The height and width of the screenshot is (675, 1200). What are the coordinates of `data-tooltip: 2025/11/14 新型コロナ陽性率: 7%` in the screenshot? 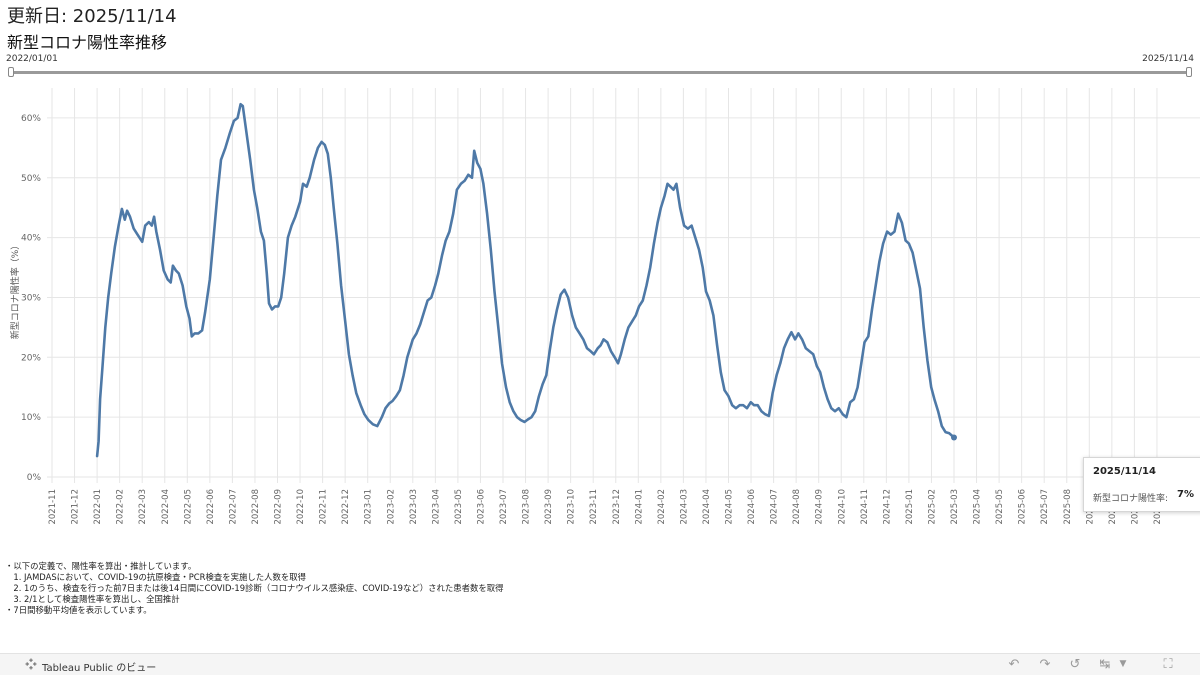 It's located at (1141, 484).